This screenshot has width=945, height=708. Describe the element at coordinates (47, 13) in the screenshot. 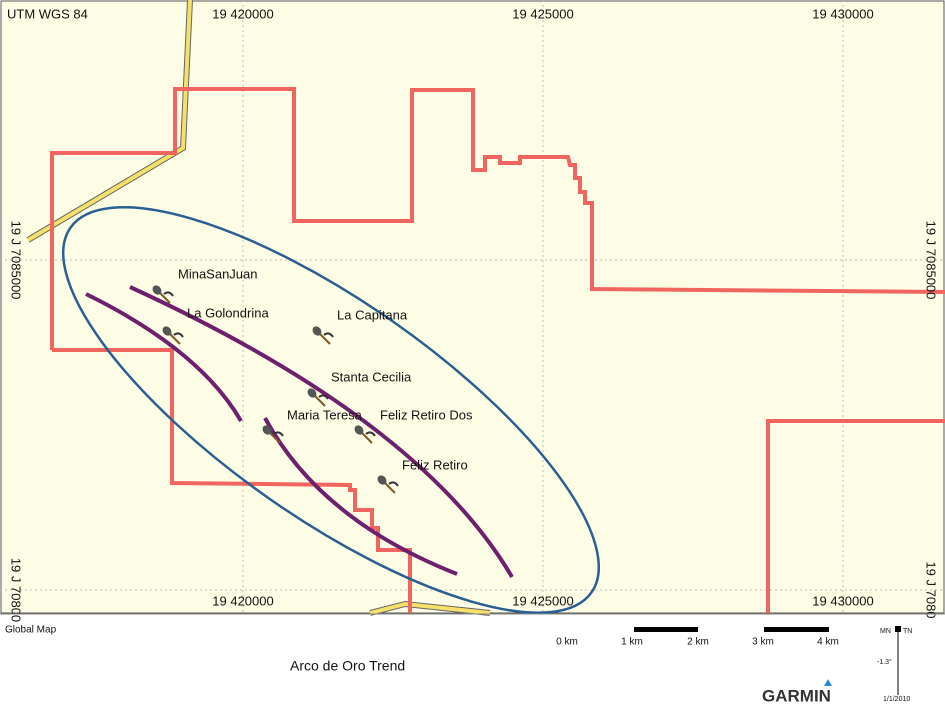

I see `datum-label: UTM WGS 84` at that location.